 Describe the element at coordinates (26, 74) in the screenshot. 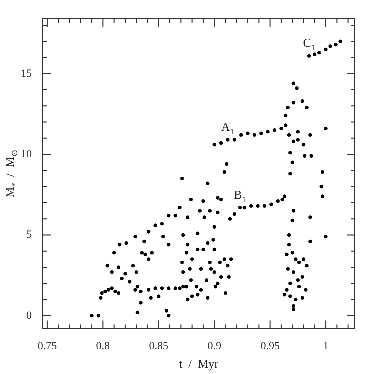

I see `y-tick-label: 15` at that location.